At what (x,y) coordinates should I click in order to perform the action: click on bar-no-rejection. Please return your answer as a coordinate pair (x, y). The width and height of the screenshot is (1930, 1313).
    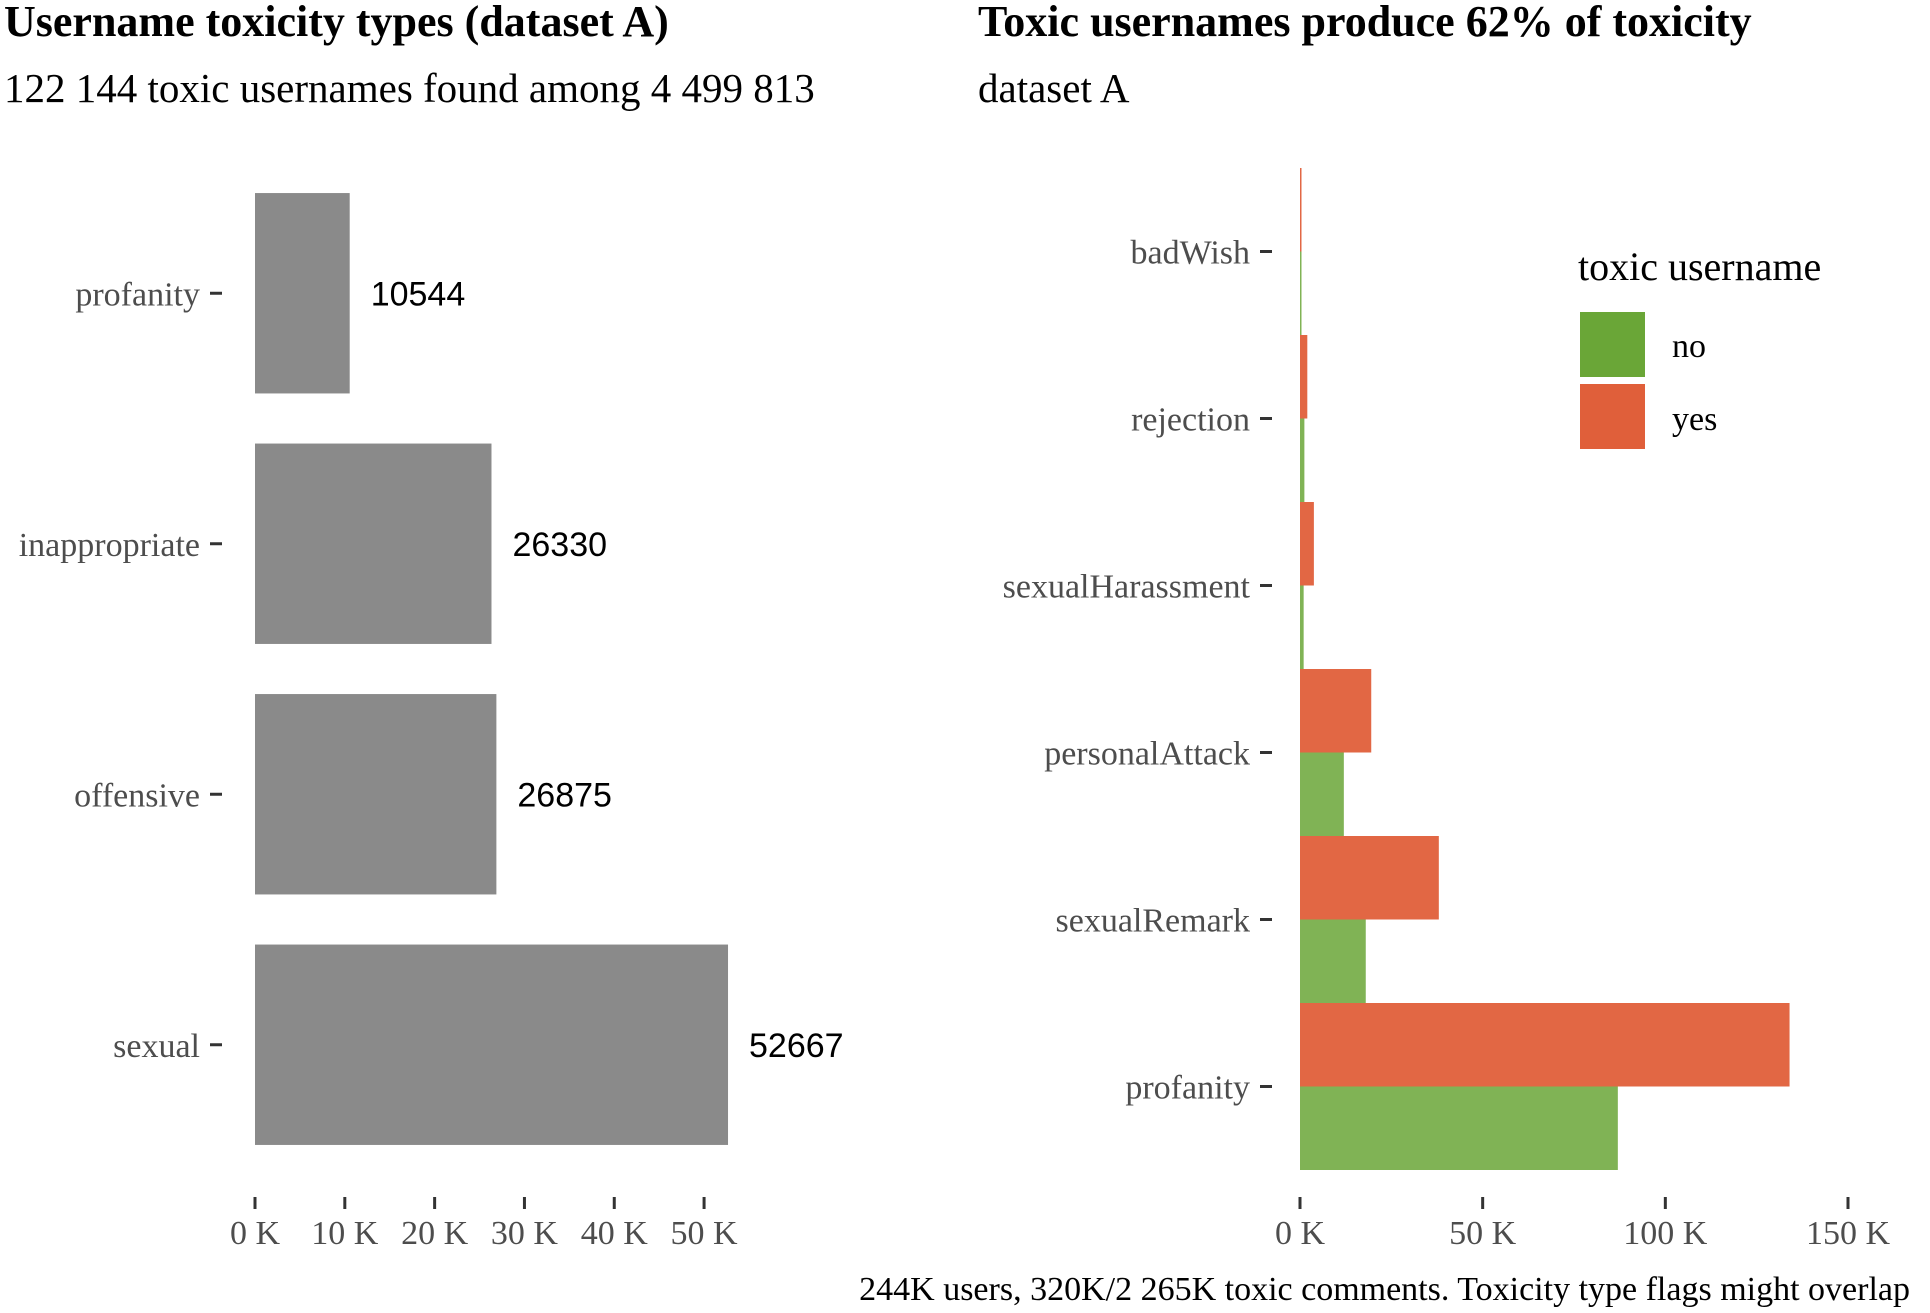
    Looking at the image, I should click on (1302, 460).